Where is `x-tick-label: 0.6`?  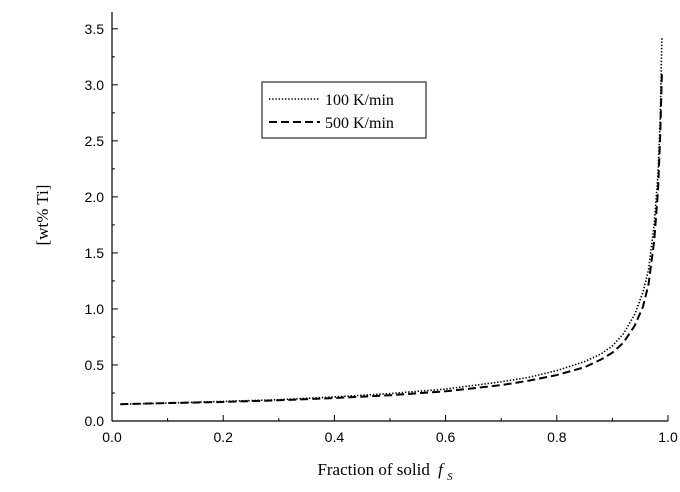
x-tick-label: 0.6 is located at coordinates (446, 437).